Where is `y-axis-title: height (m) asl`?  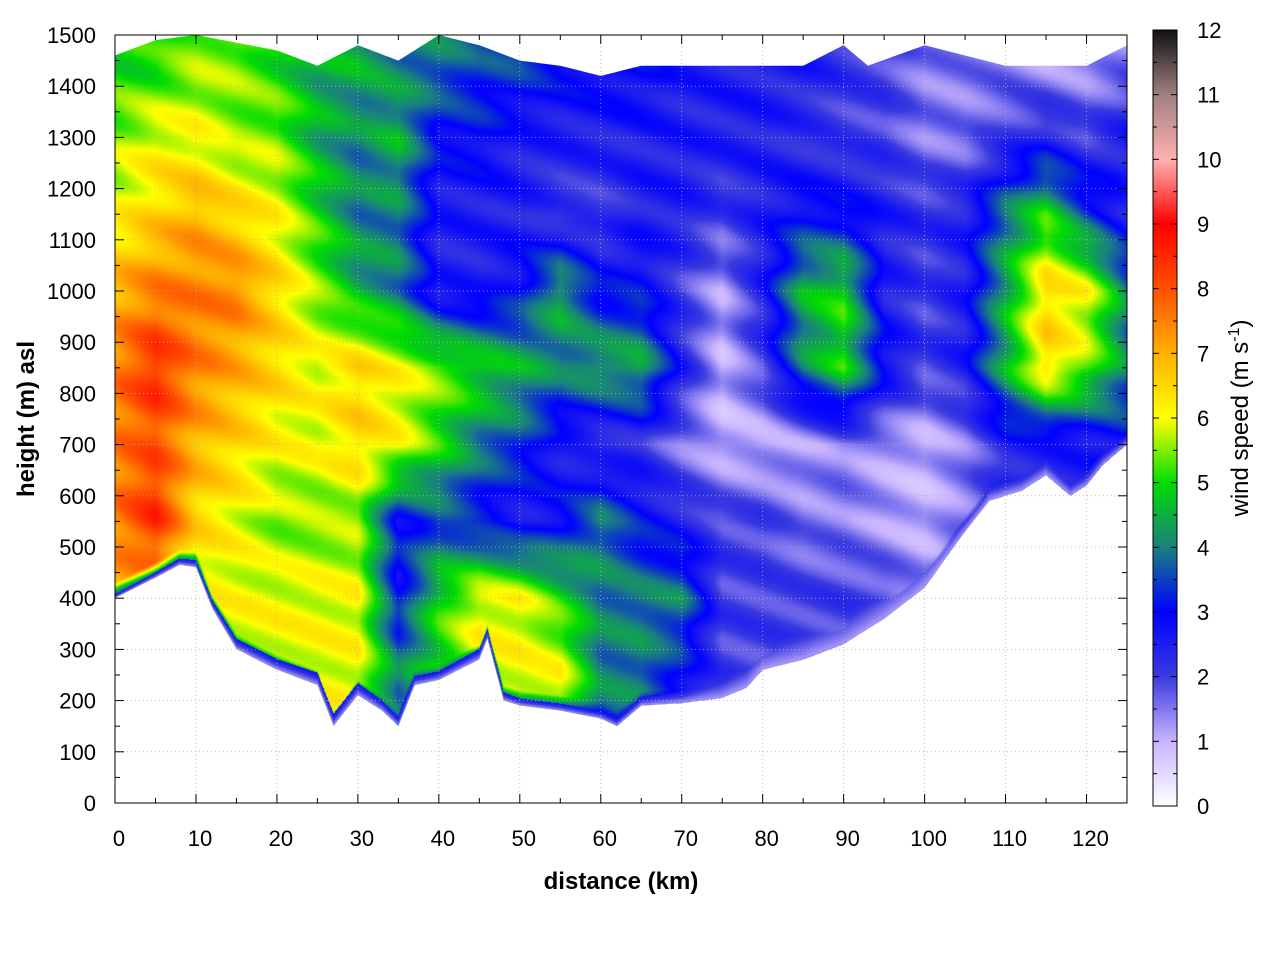 y-axis-title: height (m) asl is located at coordinates (26, 419).